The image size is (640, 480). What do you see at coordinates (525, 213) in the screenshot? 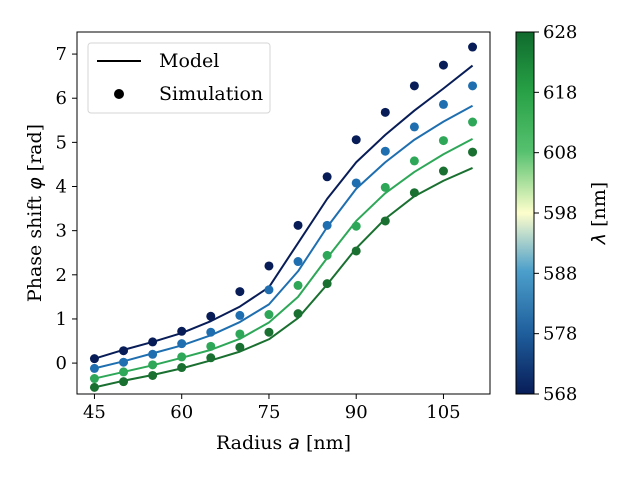
I see `colorbar-gradient` at bounding box center [525, 213].